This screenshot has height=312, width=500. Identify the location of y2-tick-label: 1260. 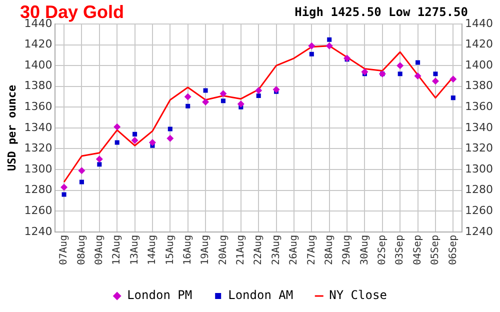
(479, 210).